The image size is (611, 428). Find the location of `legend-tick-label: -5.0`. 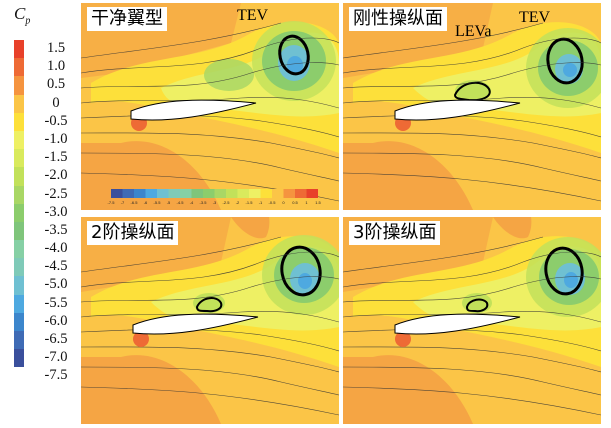

legend-tick-label: -5.0 is located at coordinates (56, 284).